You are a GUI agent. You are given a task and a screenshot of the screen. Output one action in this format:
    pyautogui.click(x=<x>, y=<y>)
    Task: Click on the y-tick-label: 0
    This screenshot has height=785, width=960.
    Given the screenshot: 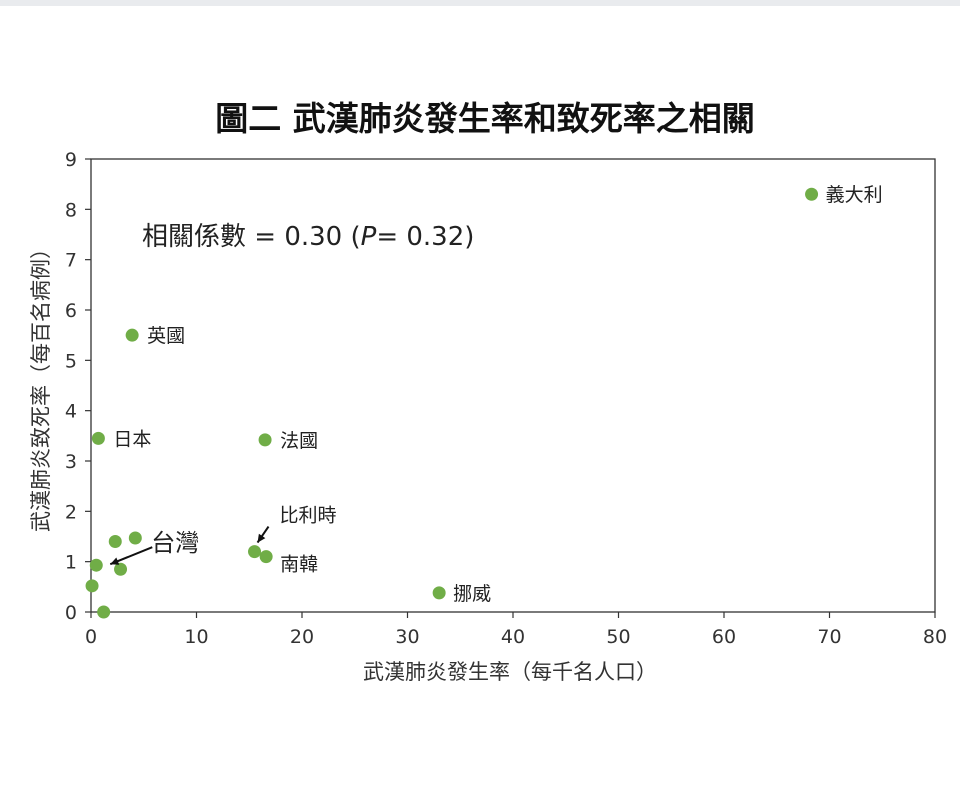 What is the action you would take?
    pyautogui.click(x=71, y=613)
    